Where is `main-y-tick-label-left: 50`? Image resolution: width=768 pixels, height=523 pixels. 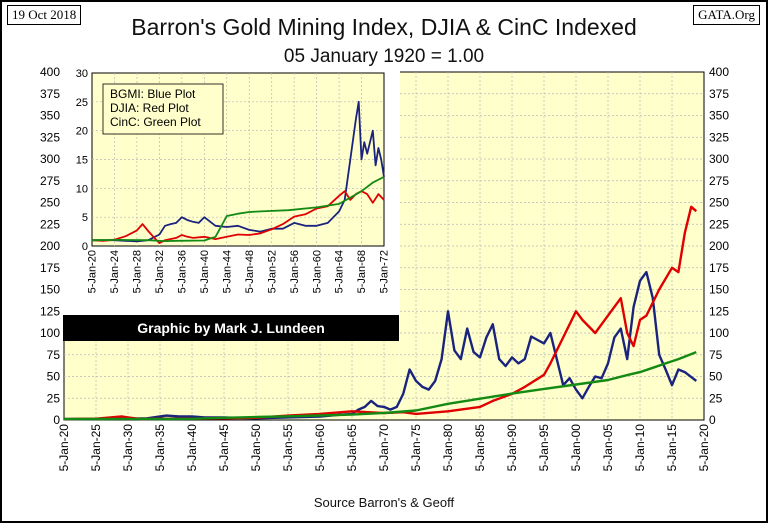
main-y-tick-label-left: 50 is located at coordinates (54, 377).